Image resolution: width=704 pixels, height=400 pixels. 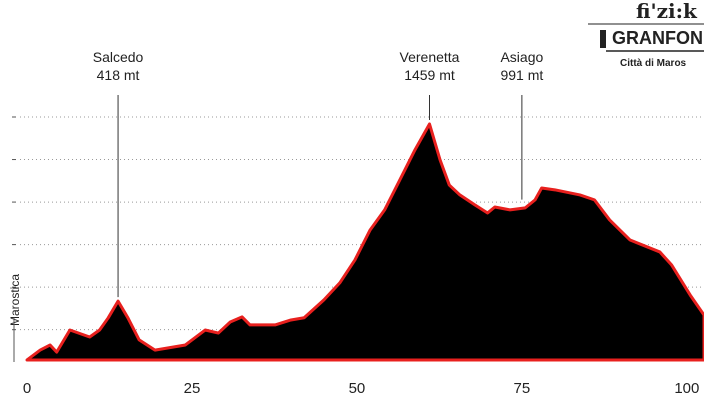 I want to click on logo-brand: fi'zi:k, so click(x=667, y=11).